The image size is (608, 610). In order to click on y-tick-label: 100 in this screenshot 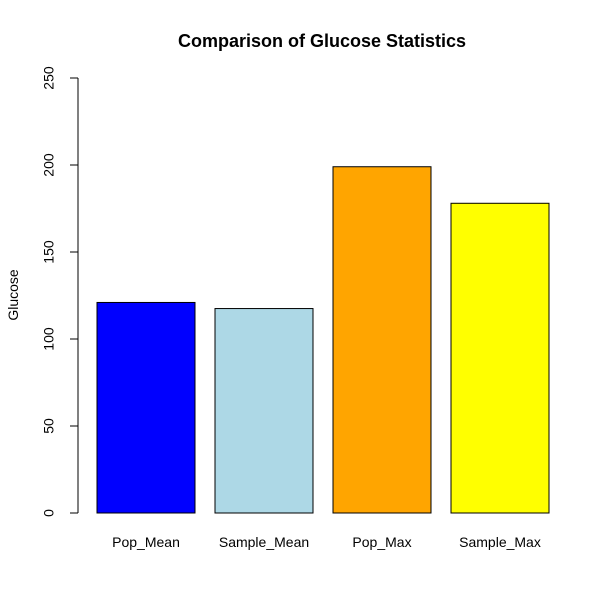, I will do `click(49, 339)`.